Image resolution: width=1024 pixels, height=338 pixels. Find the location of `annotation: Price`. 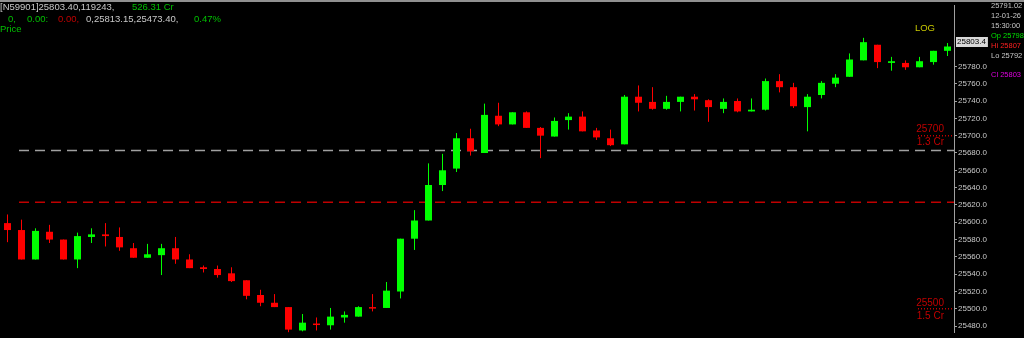

annotation: Price is located at coordinates (11, 28).